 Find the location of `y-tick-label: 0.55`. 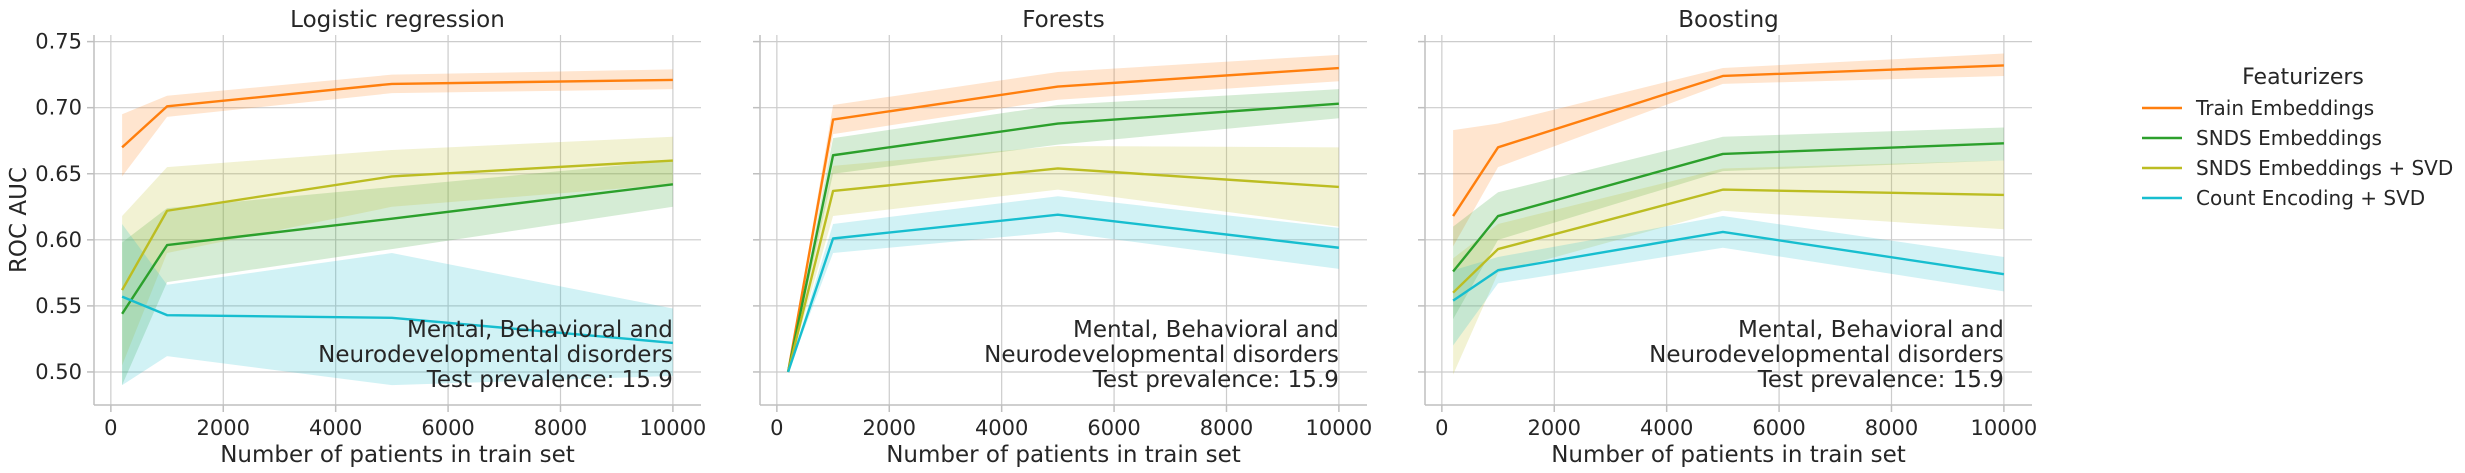

y-tick-label: 0.55 is located at coordinates (58, 306).